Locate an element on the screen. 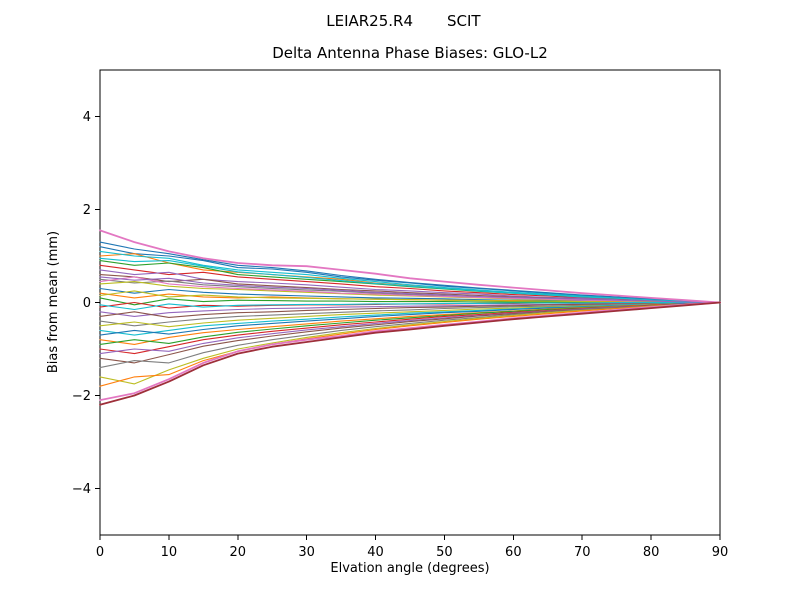  y-tick-label: −4 is located at coordinates (81, 489).